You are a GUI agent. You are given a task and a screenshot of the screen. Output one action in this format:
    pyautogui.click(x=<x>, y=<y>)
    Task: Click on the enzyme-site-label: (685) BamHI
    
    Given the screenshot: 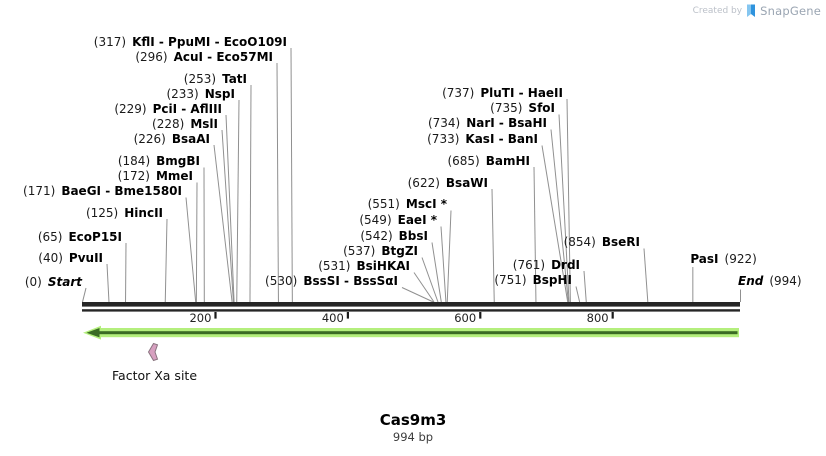 What is the action you would take?
    pyautogui.click(x=488, y=161)
    